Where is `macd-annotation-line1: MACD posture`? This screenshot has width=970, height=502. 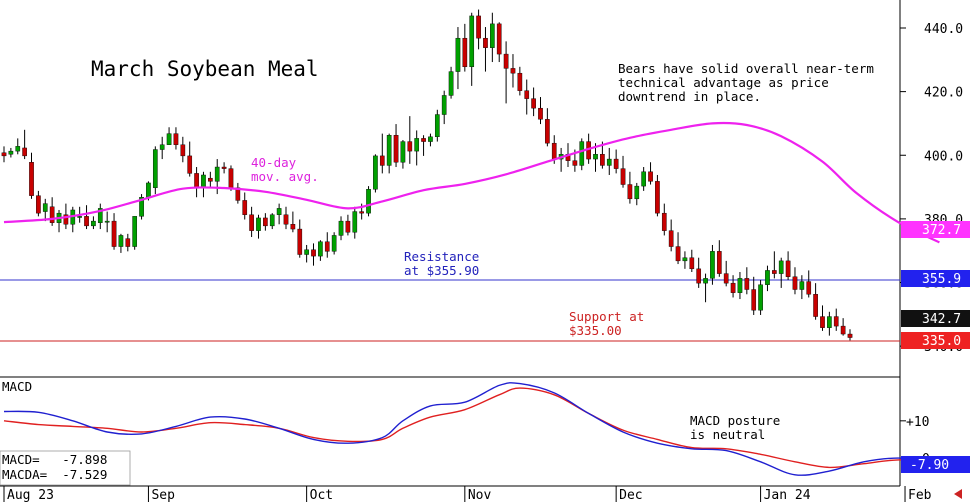
macd-annotation-line1: MACD posture is located at coordinates (735, 420).